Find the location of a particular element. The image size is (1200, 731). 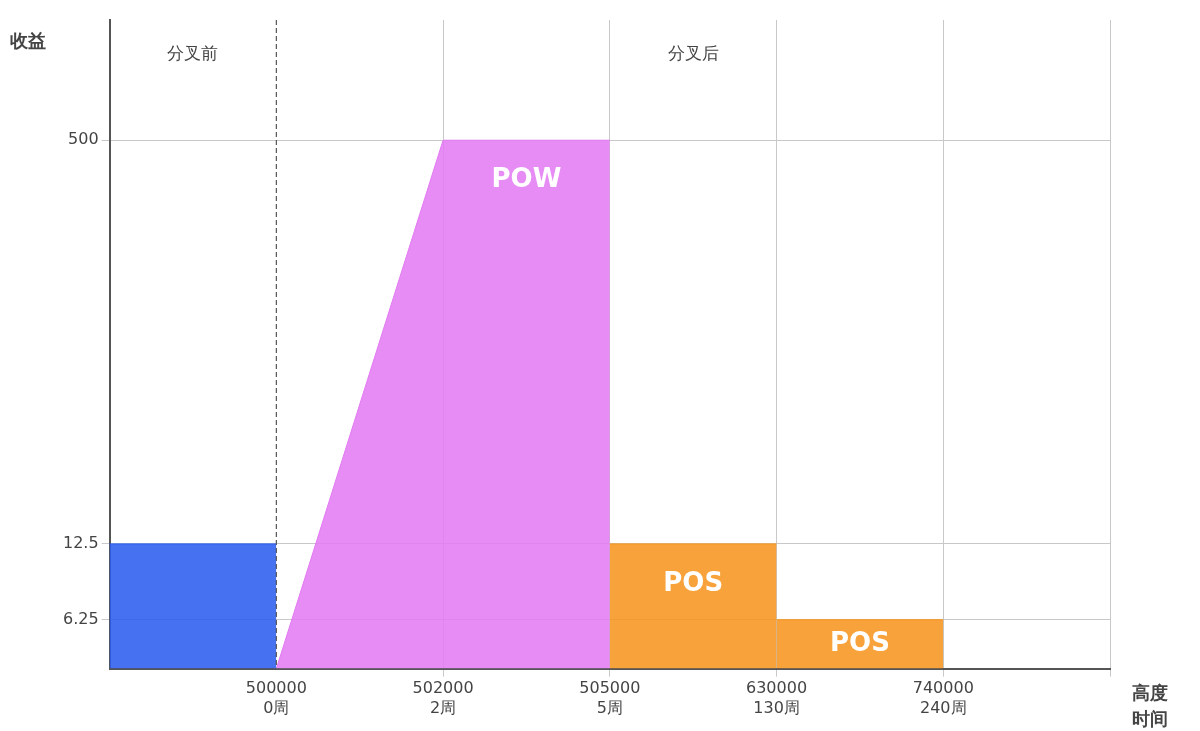

x-axis-title: 高度时间 is located at coordinates (1150, 706).